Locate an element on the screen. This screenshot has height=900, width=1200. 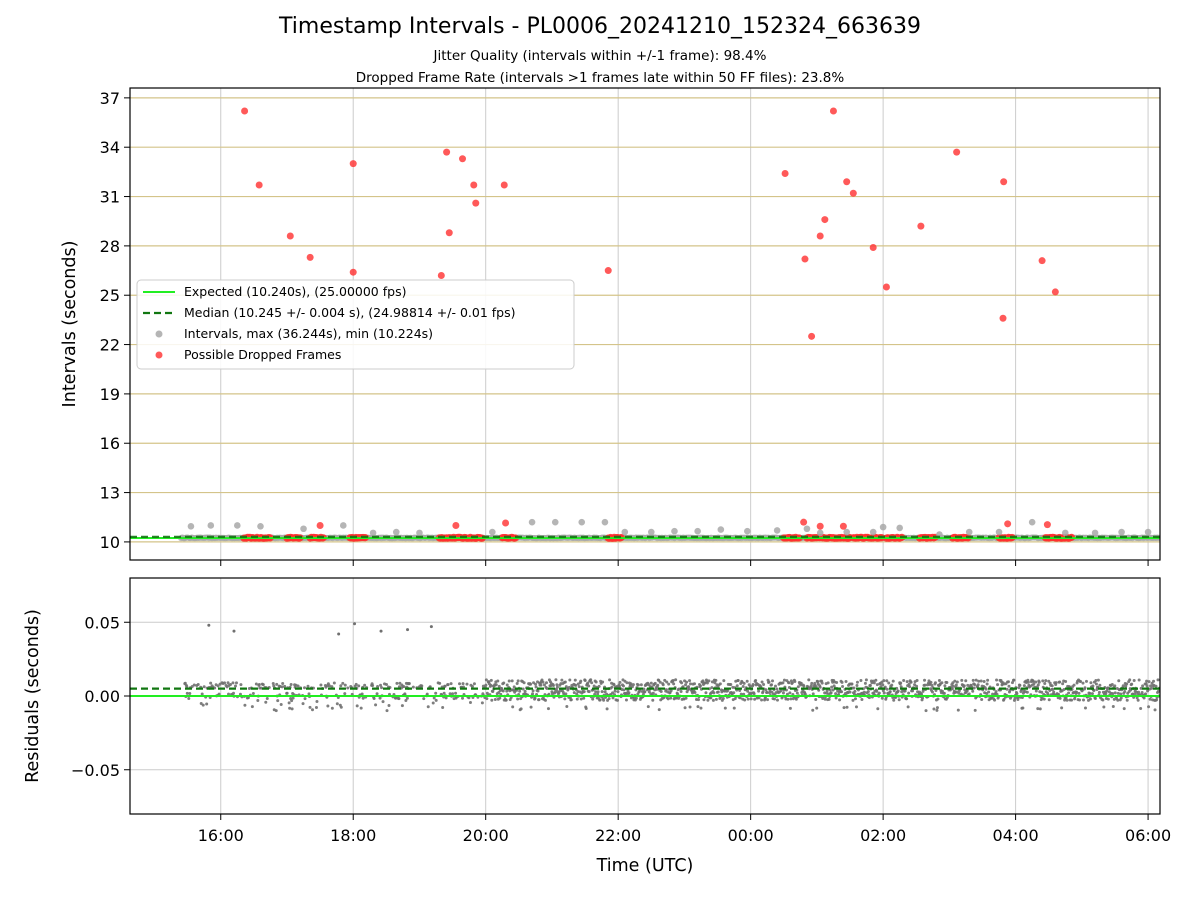
top-y-tick-label: 16 is located at coordinates (110, 443).